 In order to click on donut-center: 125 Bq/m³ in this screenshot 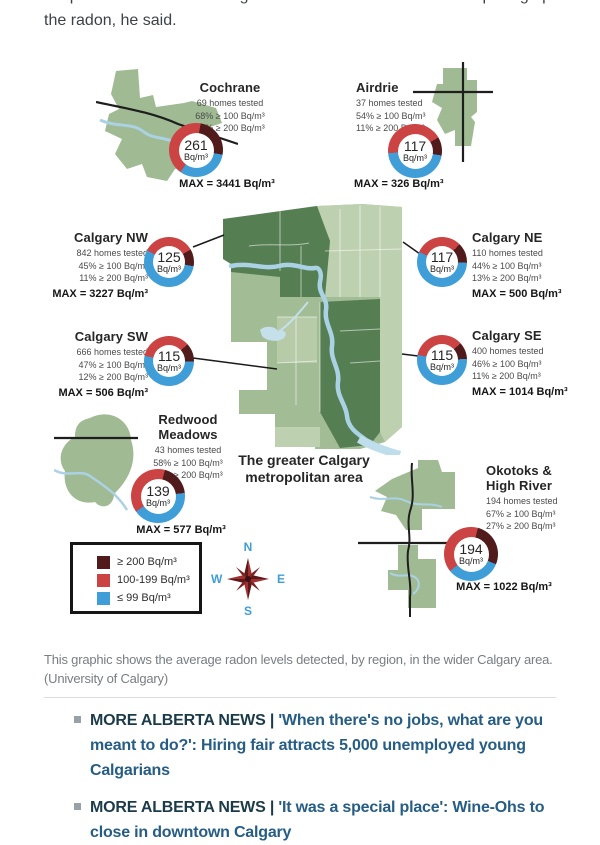, I will do `click(169, 262)`.